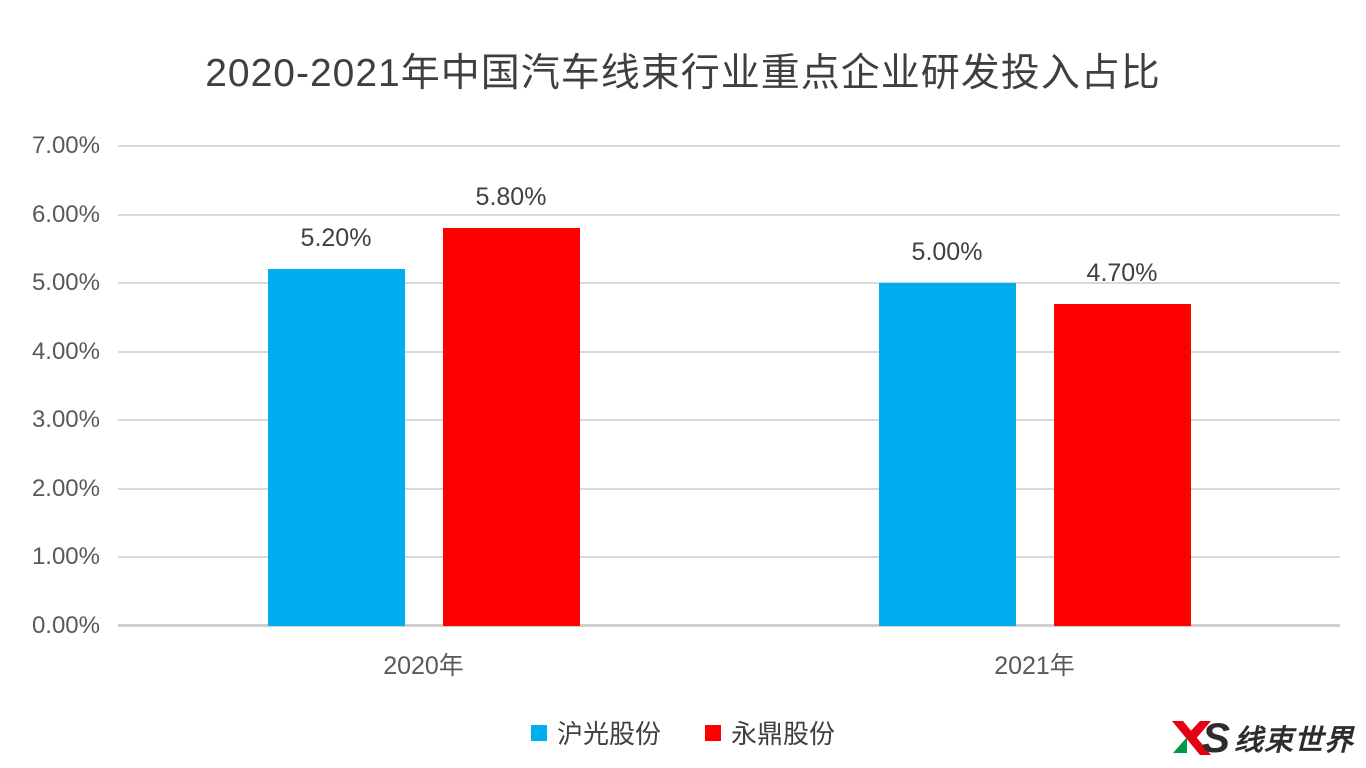  What do you see at coordinates (65, 625) in the screenshot?
I see `y-tick-label: 0.00%` at bounding box center [65, 625].